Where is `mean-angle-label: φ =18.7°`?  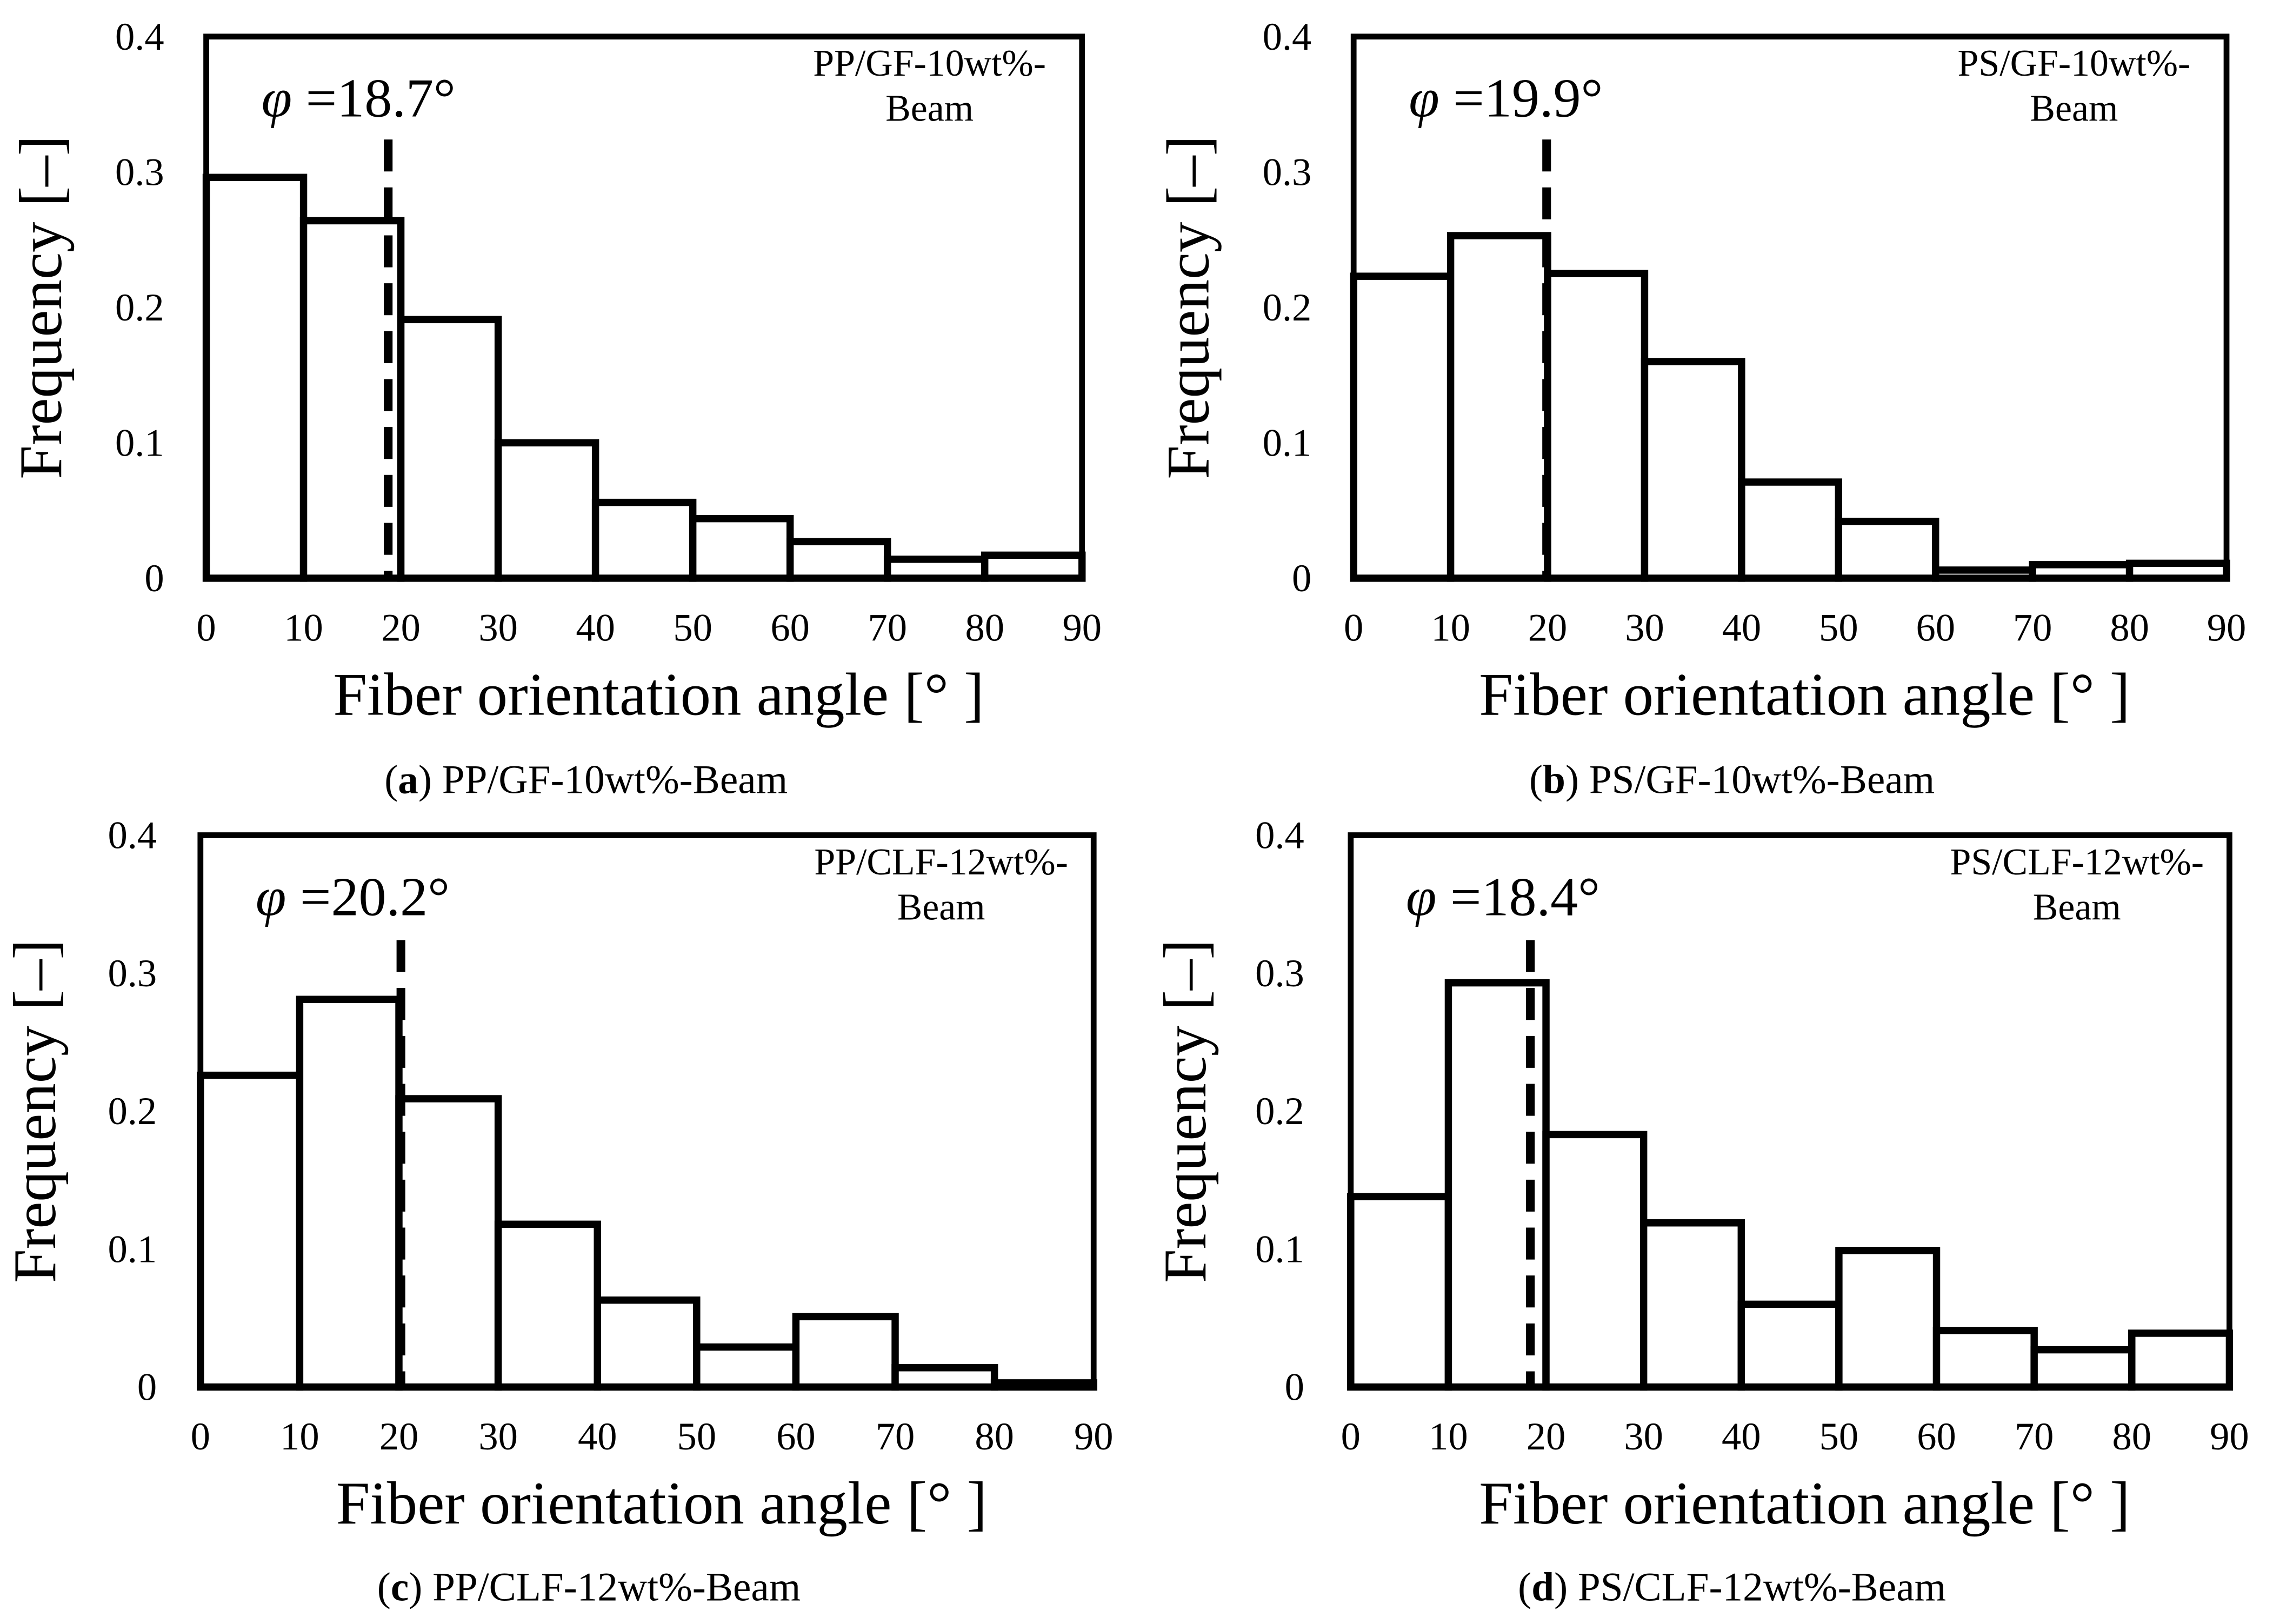
mean-angle-label: φ =18.7° is located at coordinates (359, 98).